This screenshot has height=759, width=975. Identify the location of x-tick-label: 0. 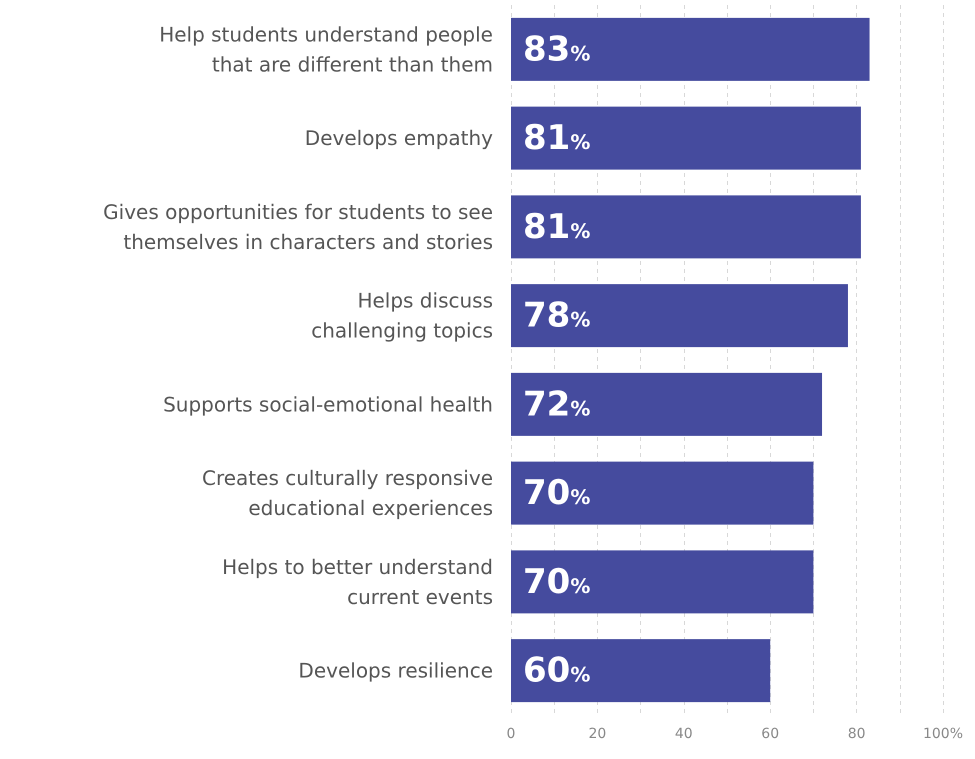
(511, 734).